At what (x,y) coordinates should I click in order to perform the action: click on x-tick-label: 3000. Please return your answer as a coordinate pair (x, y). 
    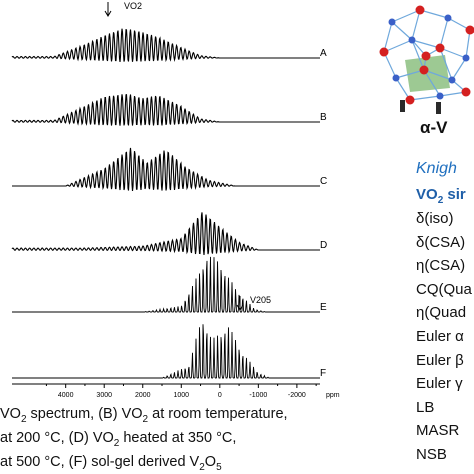
    Looking at the image, I should click on (104, 395).